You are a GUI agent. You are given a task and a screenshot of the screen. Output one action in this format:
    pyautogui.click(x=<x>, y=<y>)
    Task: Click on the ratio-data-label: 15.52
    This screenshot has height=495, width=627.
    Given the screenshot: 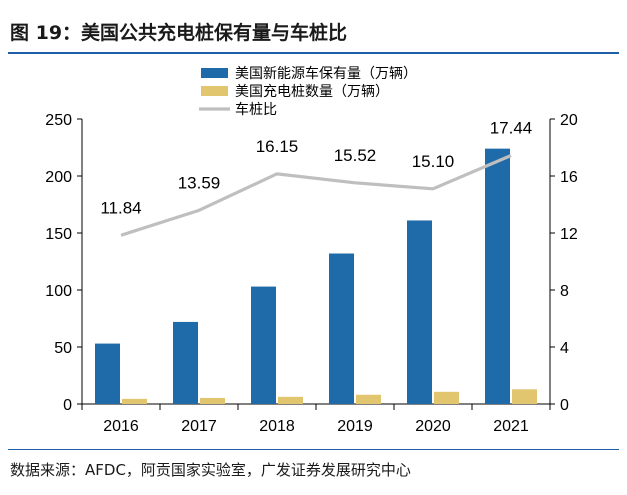 What is the action you would take?
    pyautogui.click(x=355, y=155)
    